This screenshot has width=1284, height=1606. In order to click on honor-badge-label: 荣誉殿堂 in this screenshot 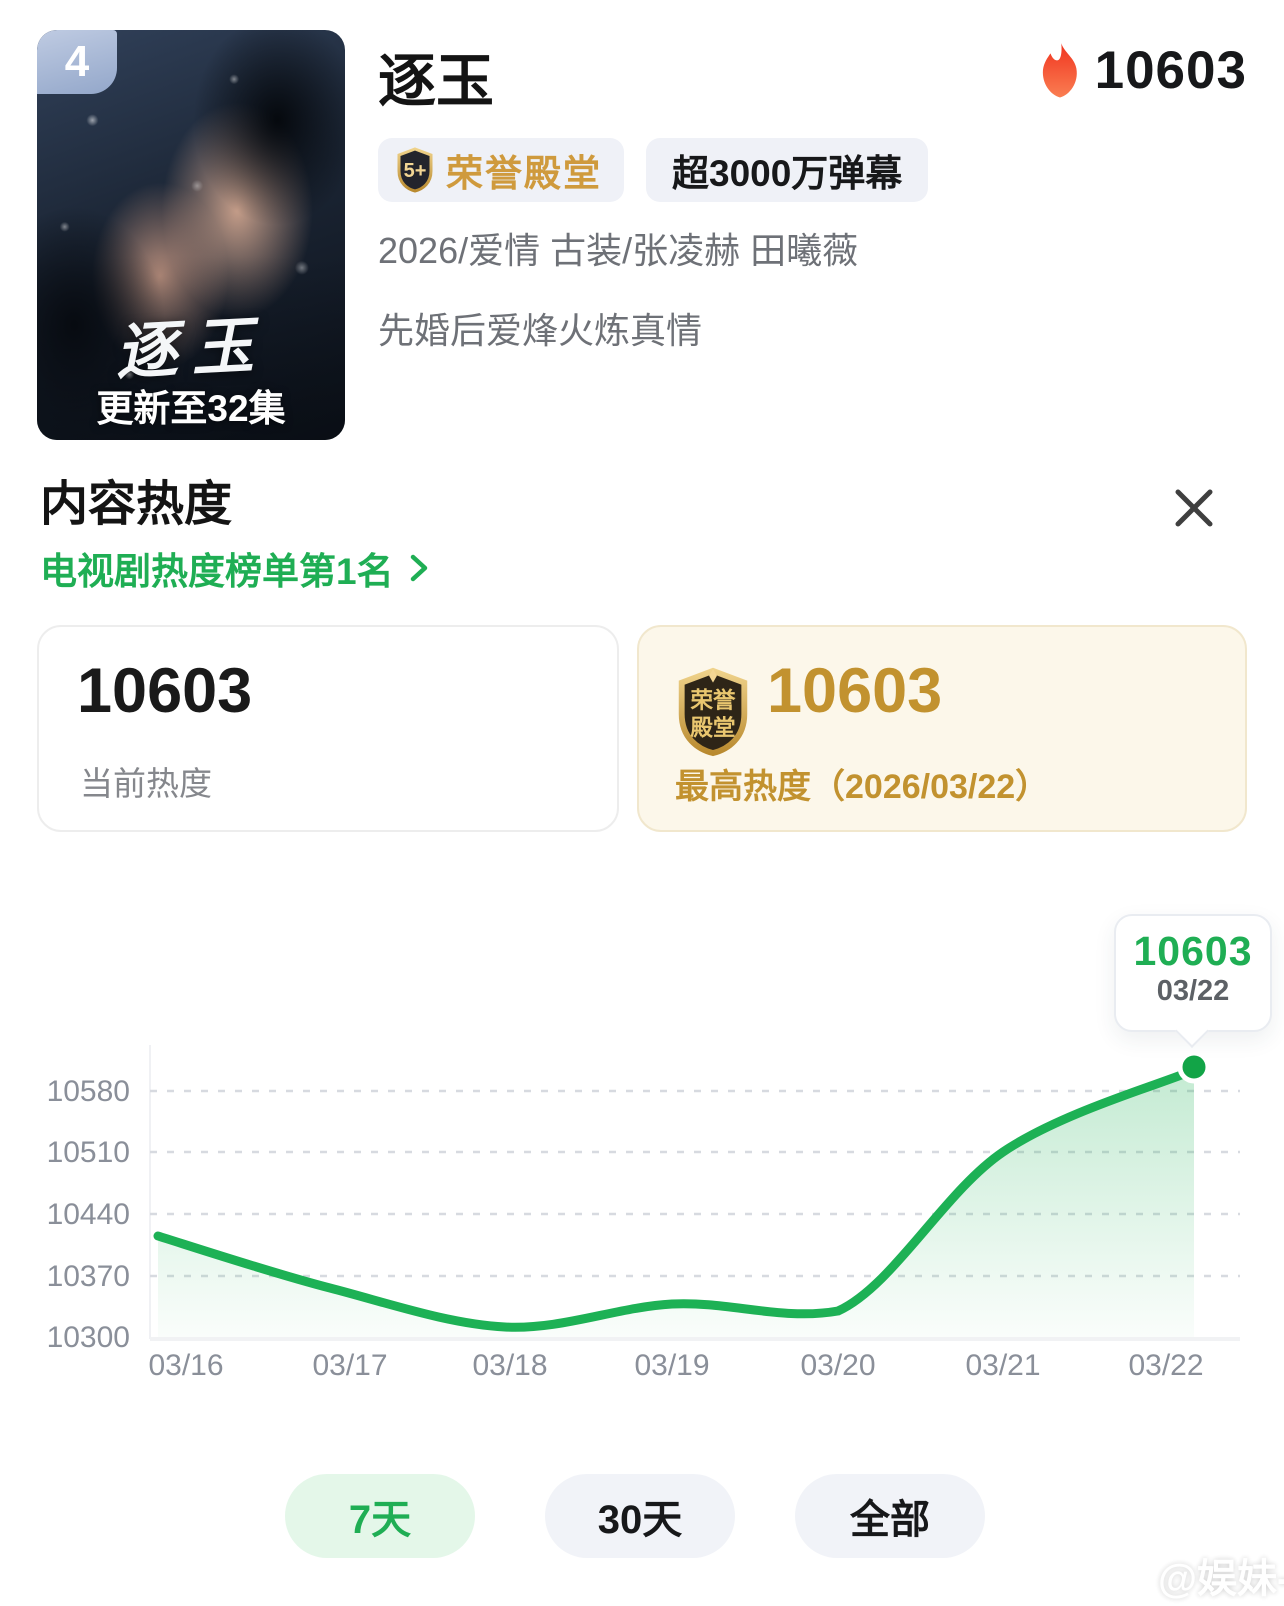, I will do `click(524, 173)`.